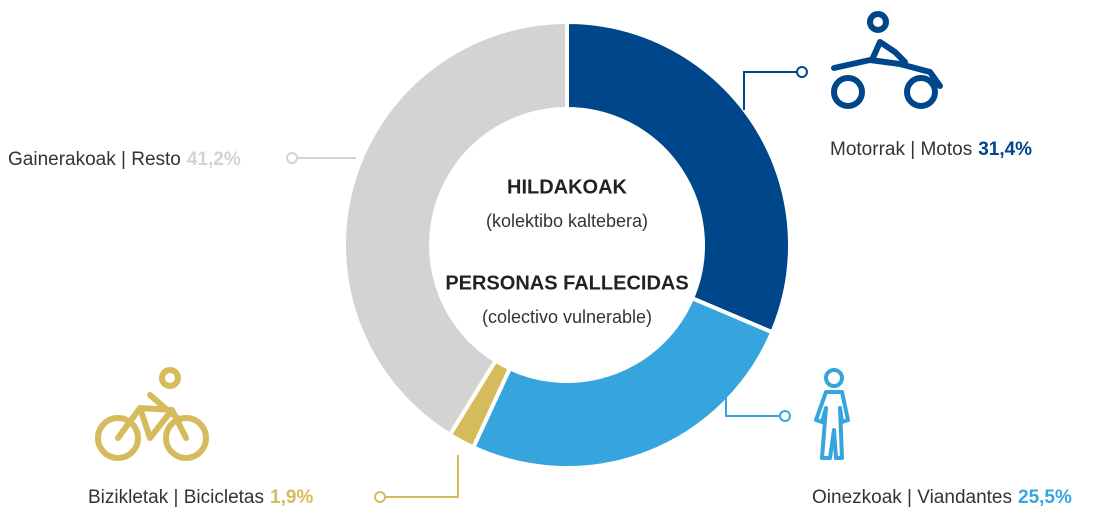 This screenshot has height=515, width=1109. I want to click on pedestrian-icon, so click(832, 414).